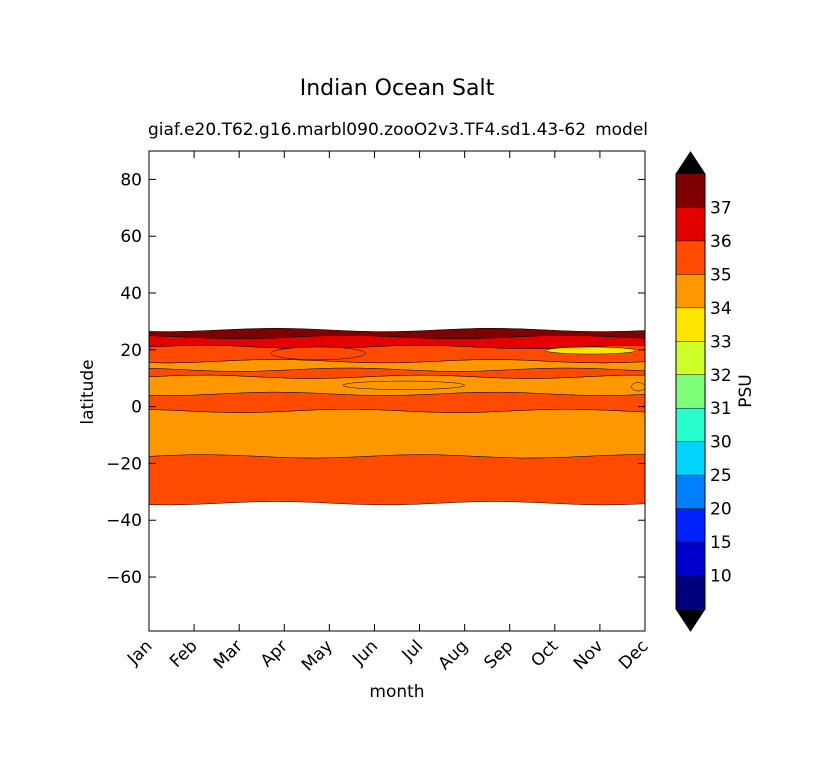 This screenshot has height=783, width=838. Describe the element at coordinates (365, 653) in the screenshot. I see `x-tick-label: Jun` at that location.